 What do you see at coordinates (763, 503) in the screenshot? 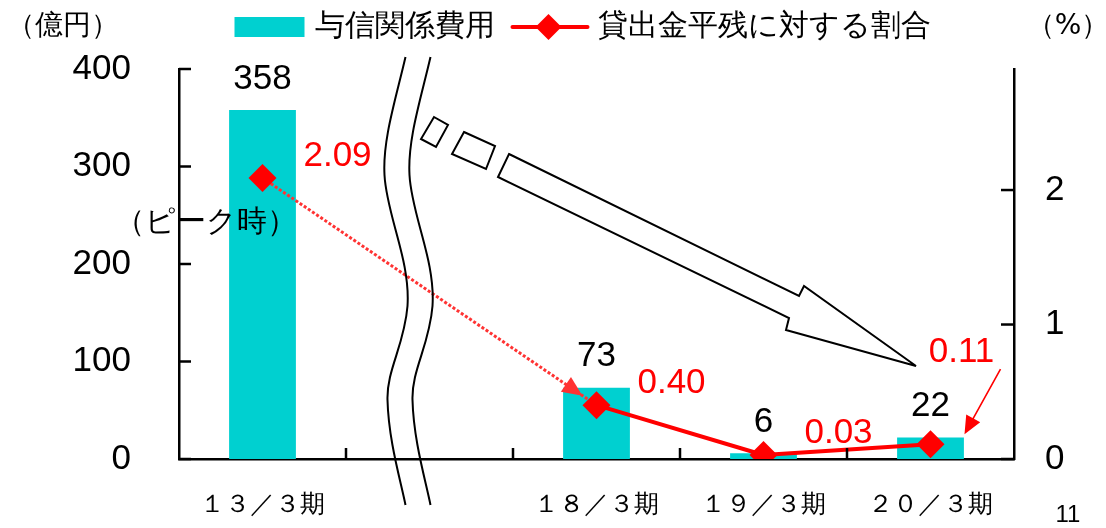
I see `x-tick-label: １９／３期` at bounding box center [763, 503].